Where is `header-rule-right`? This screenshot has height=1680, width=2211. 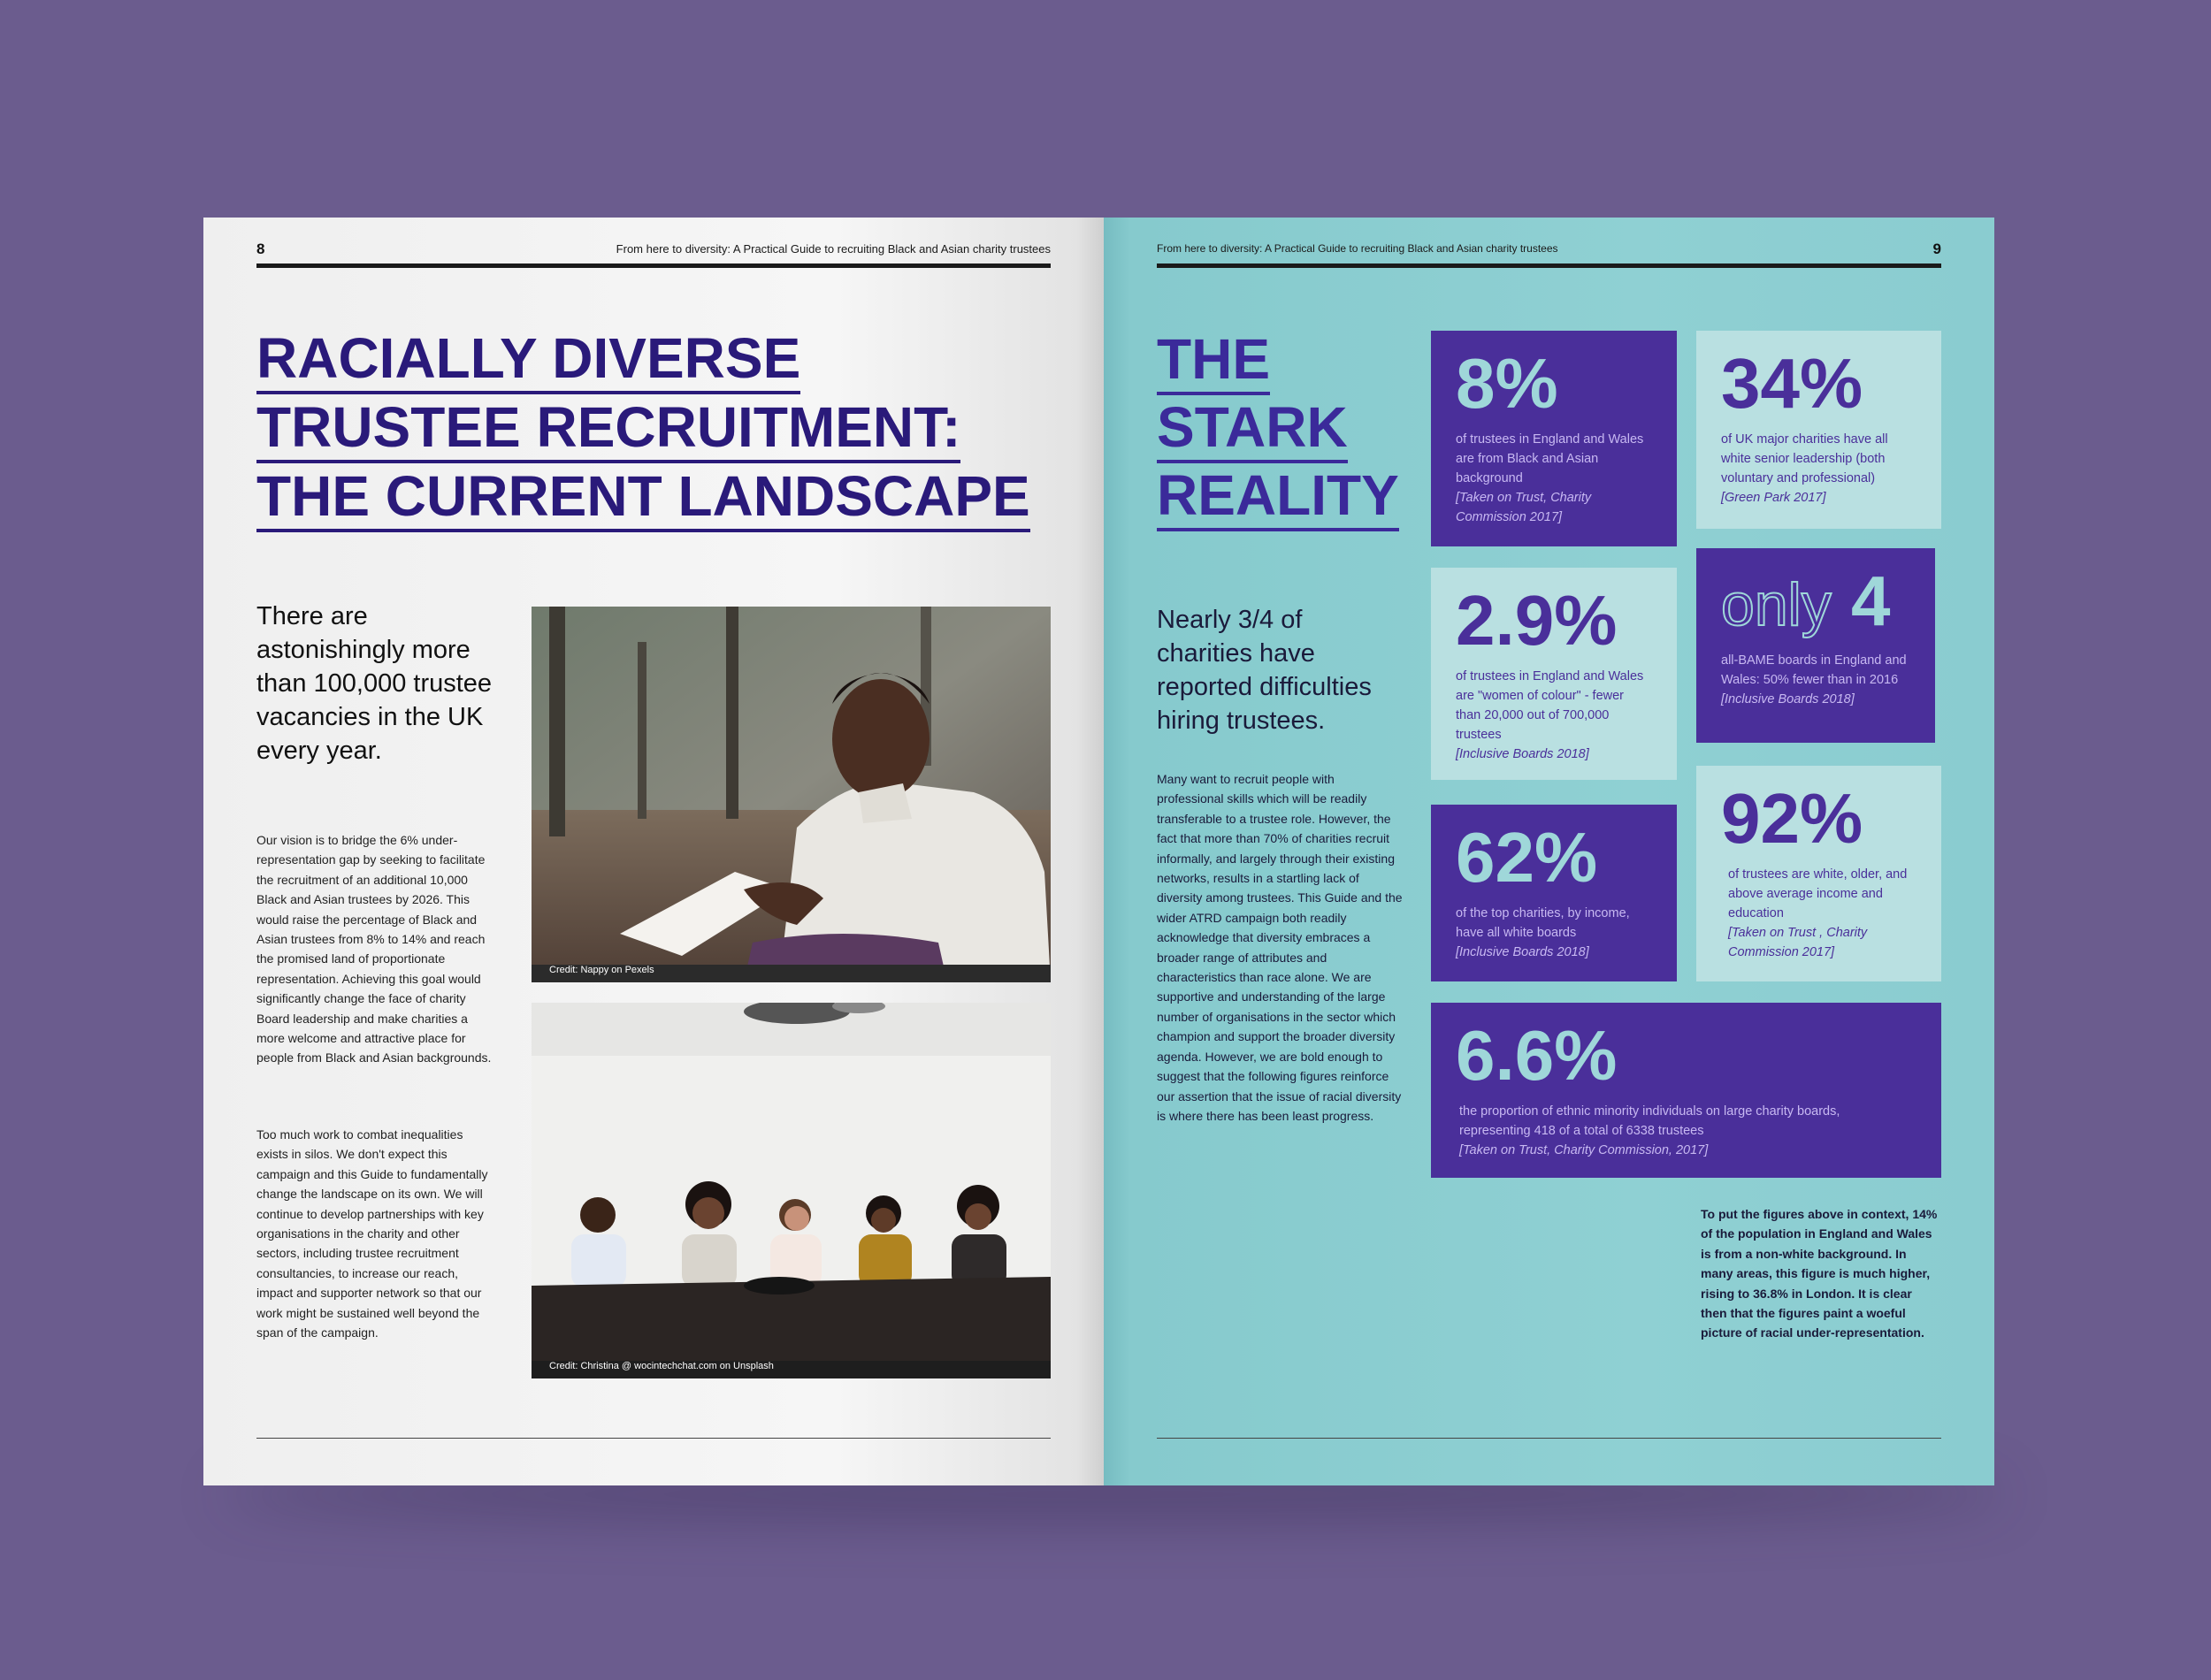
header-rule-right is located at coordinates (1549, 265).